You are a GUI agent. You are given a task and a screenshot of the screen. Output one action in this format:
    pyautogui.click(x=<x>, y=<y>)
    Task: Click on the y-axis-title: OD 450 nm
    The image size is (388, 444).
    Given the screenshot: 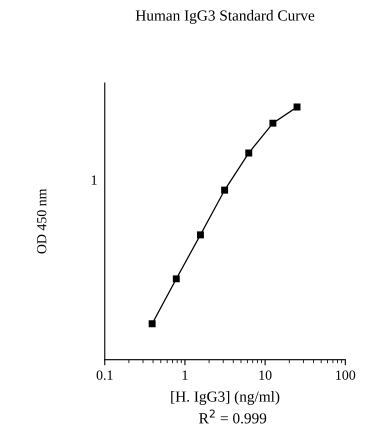 What is the action you would take?
    pyautogui.click(x=41, y=221)
    